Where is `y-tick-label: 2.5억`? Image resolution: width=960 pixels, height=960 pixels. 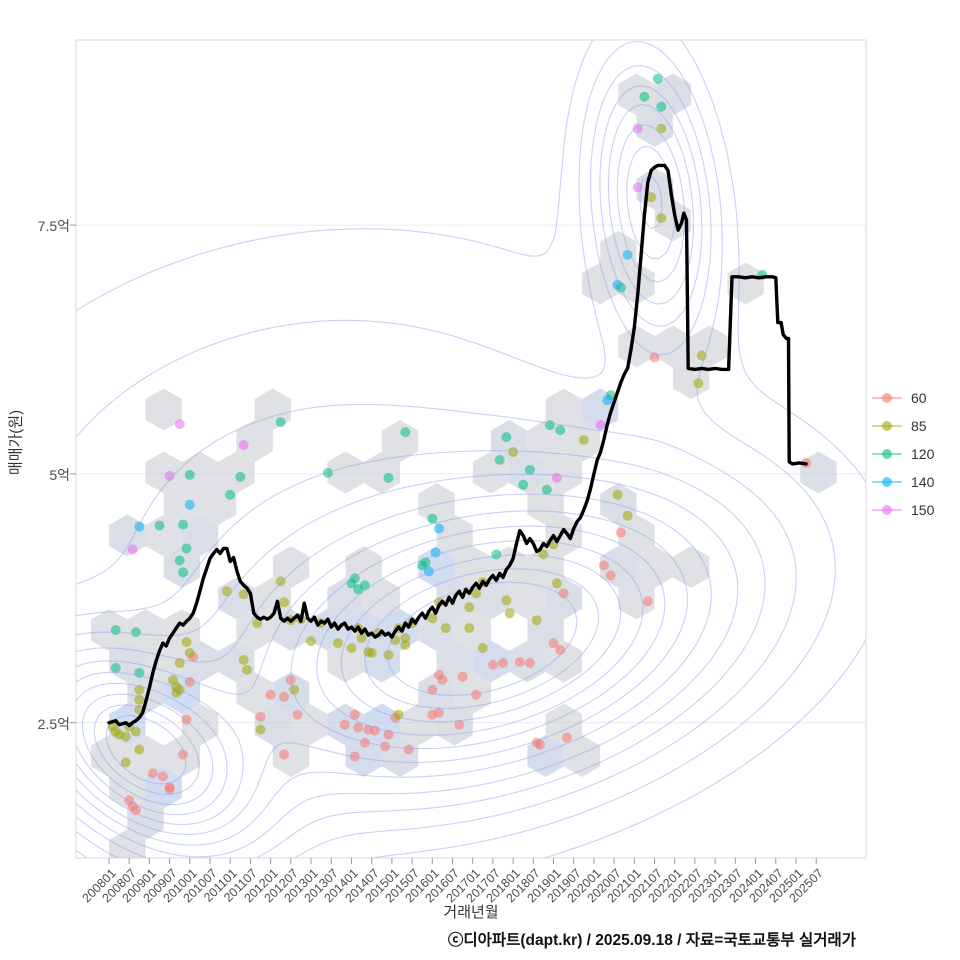 y-tick-label: 2.5억 is located at coordinates (53, 723).